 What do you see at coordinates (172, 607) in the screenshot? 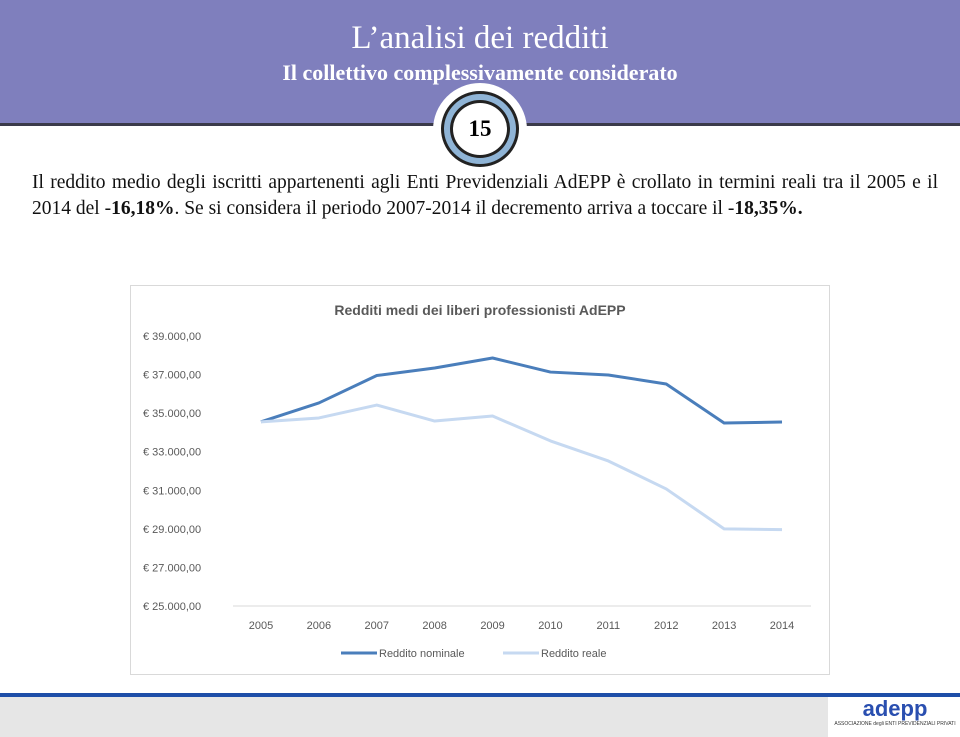
I see `y-tick-label: € 25.000,00` at bounding box center [172, 607].